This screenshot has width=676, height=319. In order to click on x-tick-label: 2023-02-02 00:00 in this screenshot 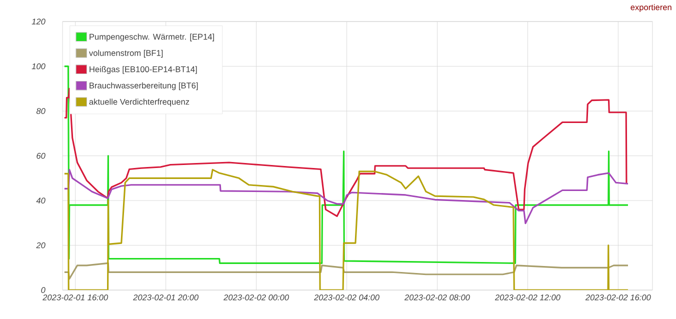, I will do `click(256, 297)`.